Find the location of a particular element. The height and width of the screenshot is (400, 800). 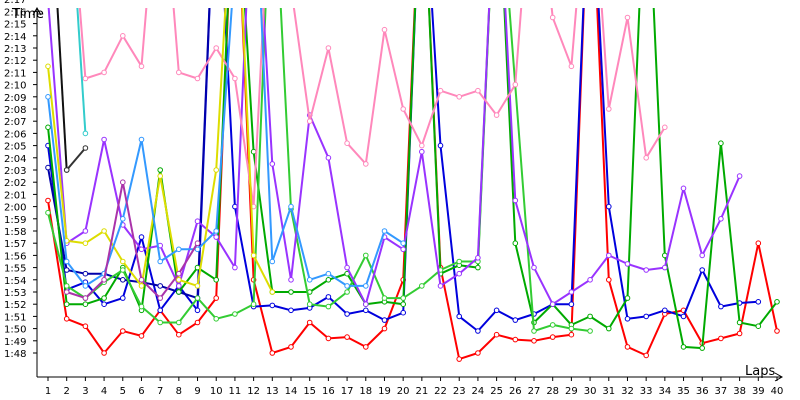

y-tick-label: 2:17 is located at coordinates (15, 3).